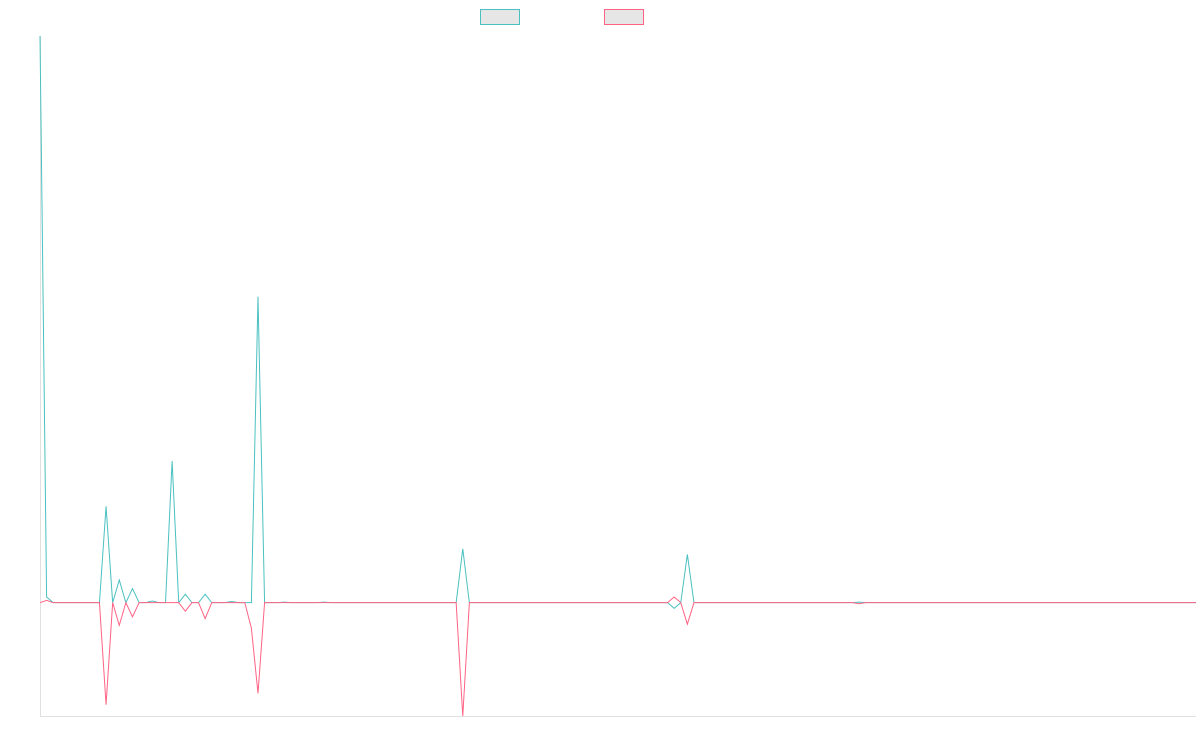 This screenshot has width=1200, height=750. Describe the element at coordinates (600, 18) in the screenshot. I see `legend` at that location.